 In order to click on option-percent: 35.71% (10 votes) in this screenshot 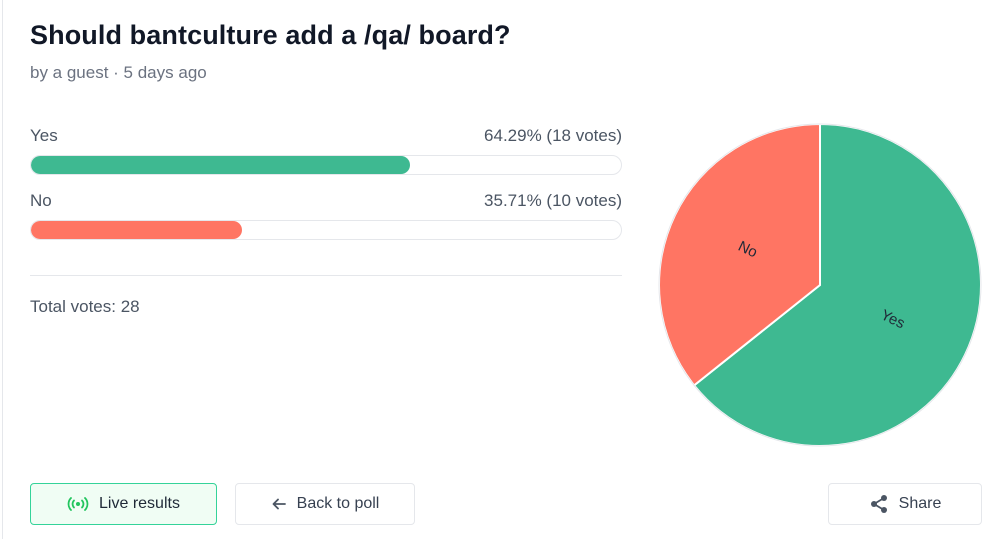, I will do `click(553, 200)`.